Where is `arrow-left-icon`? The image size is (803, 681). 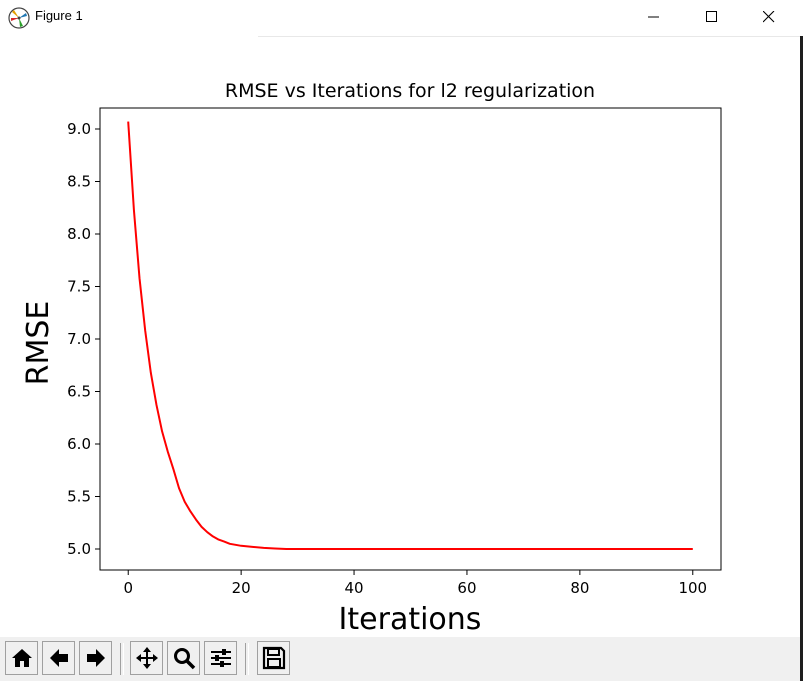
arrow-left-icon is located at coordinates (59, 658).